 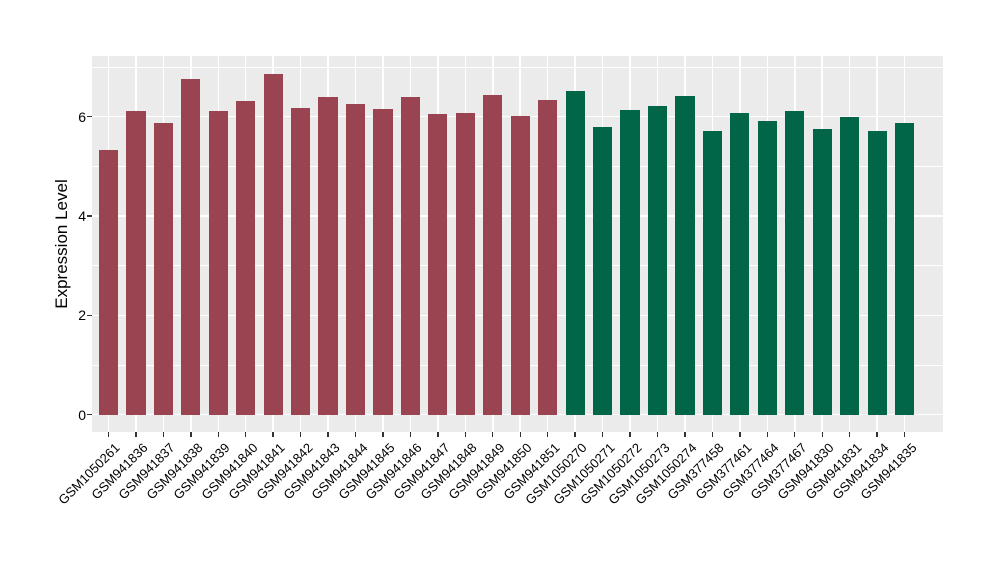 I want to click on y-tick-label: 2, so click(x=82, y=315).